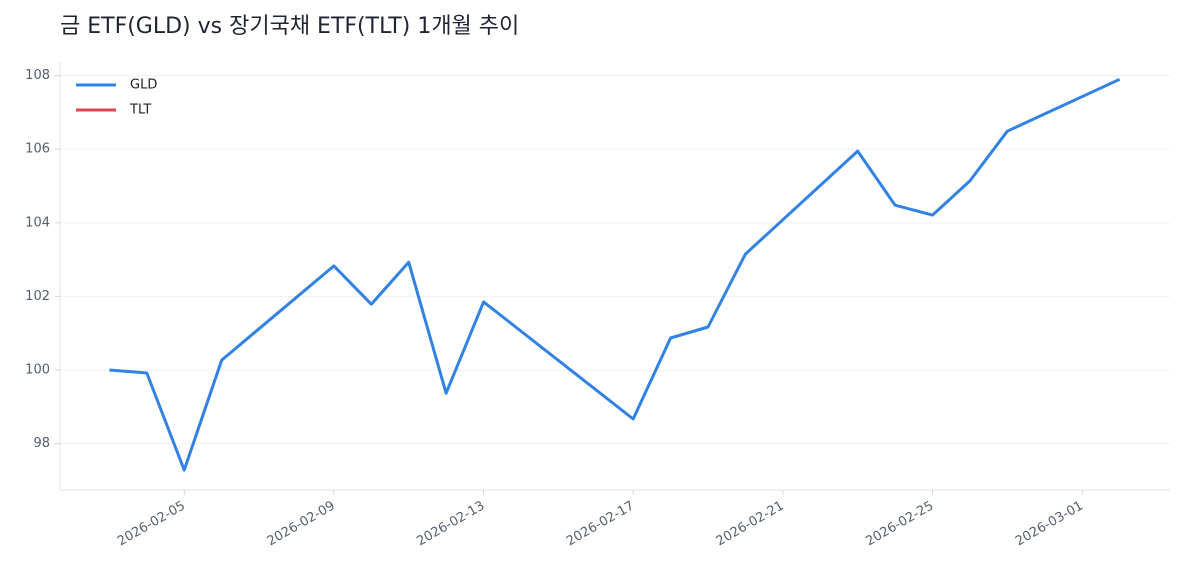 This screenshot has height=585, width=1185. Describe the element at coordinates (289, 26) in the screenshot. I see `chart-title: 금 ETF(GLD) vs 장기국채 ETF(TLT) 1개월 추이` at that location.